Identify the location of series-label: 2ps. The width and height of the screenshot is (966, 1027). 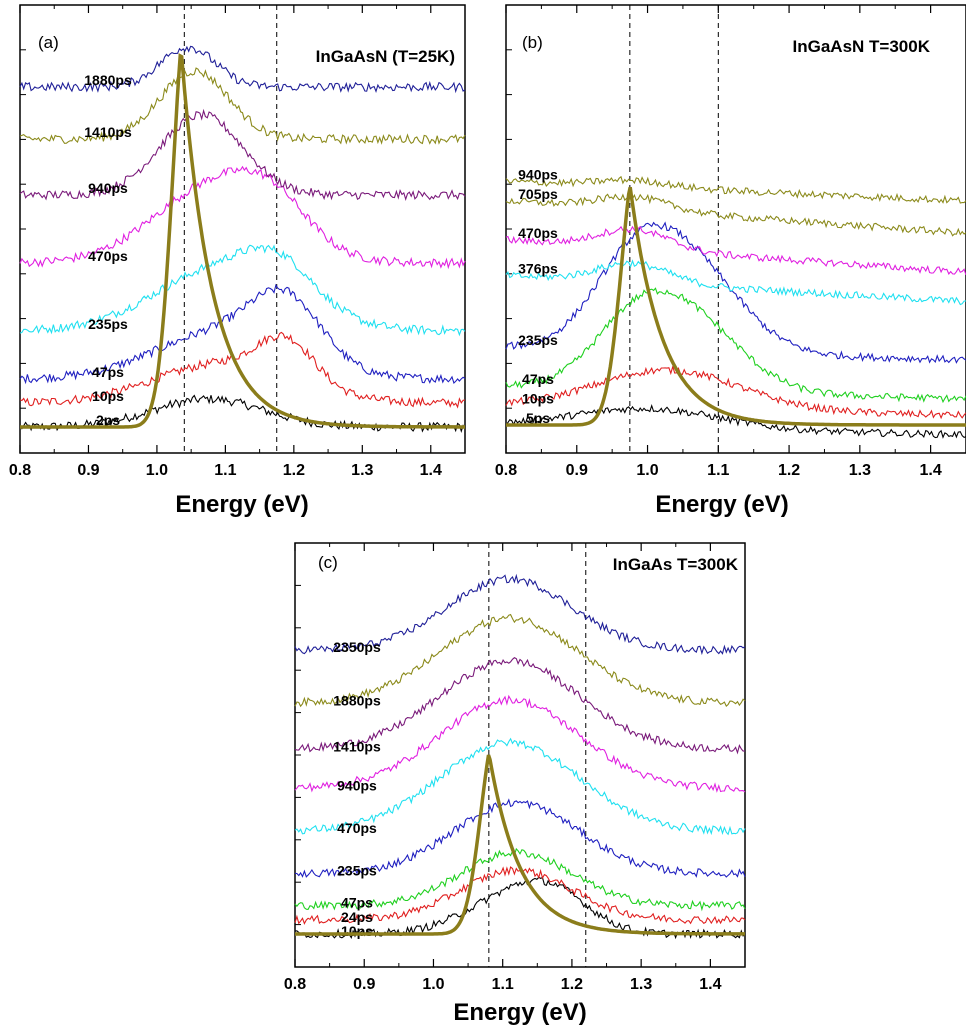
(108, 420).